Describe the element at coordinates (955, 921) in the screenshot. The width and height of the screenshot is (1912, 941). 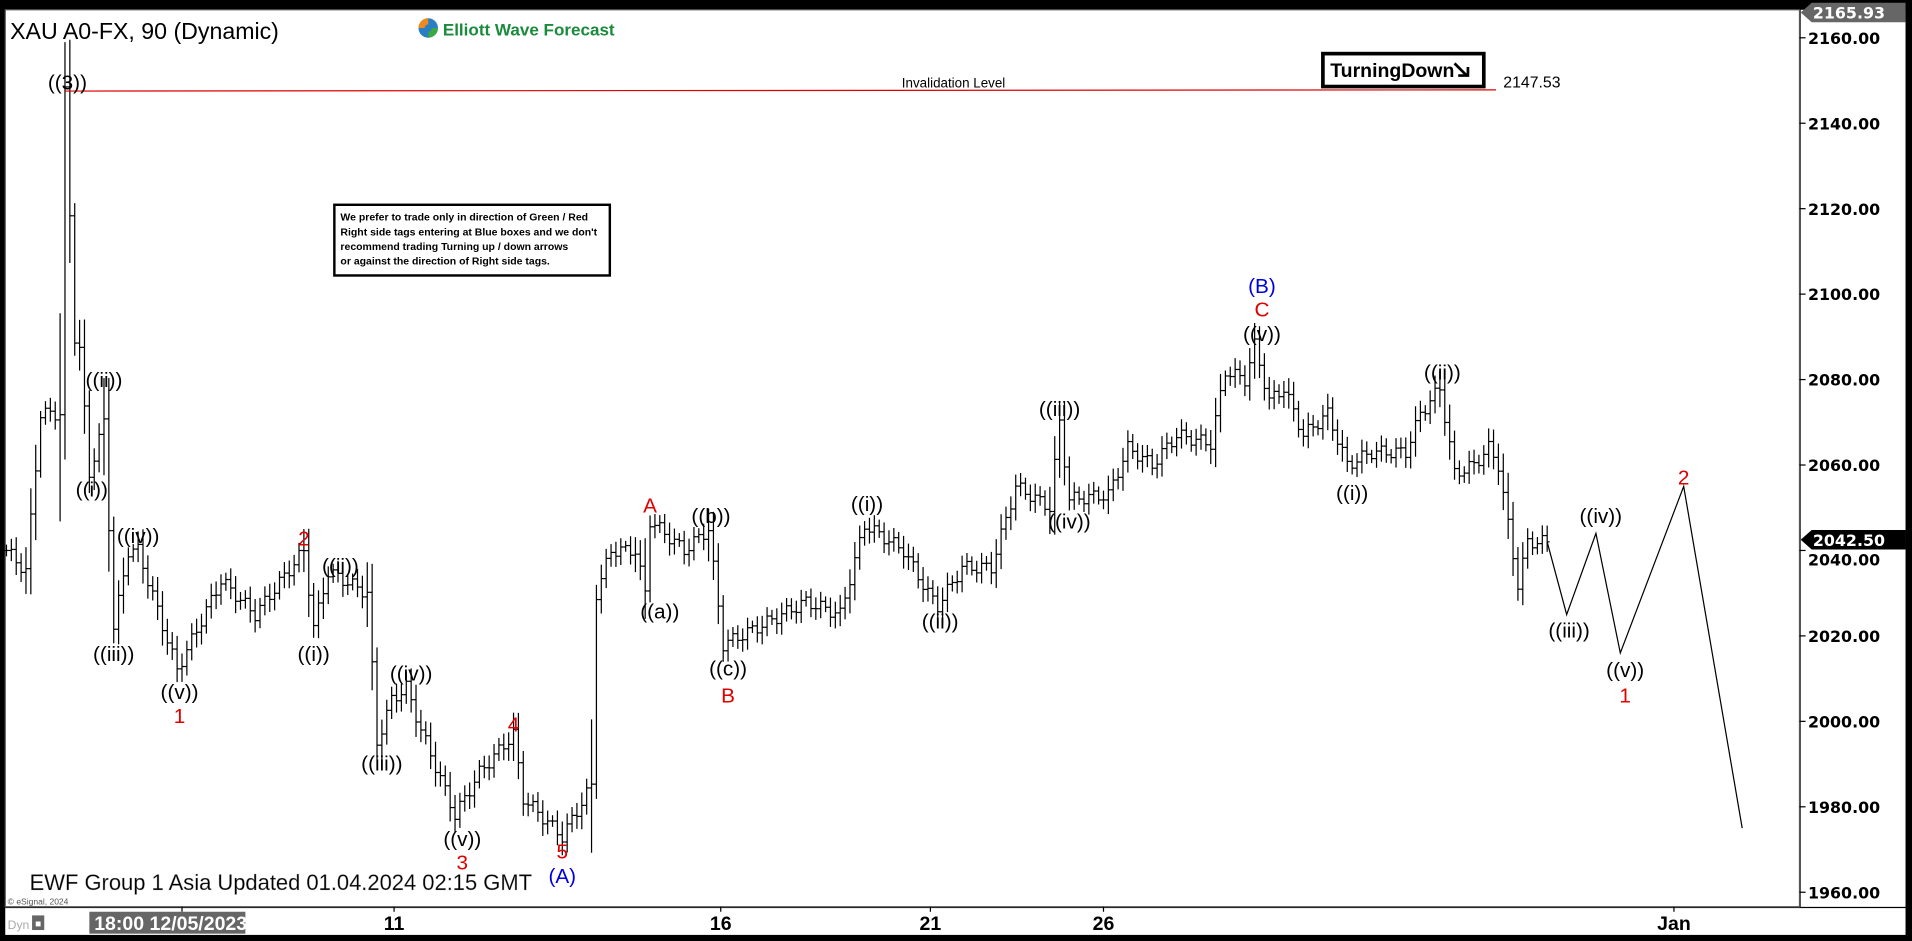
I see `time-axis` at that location.